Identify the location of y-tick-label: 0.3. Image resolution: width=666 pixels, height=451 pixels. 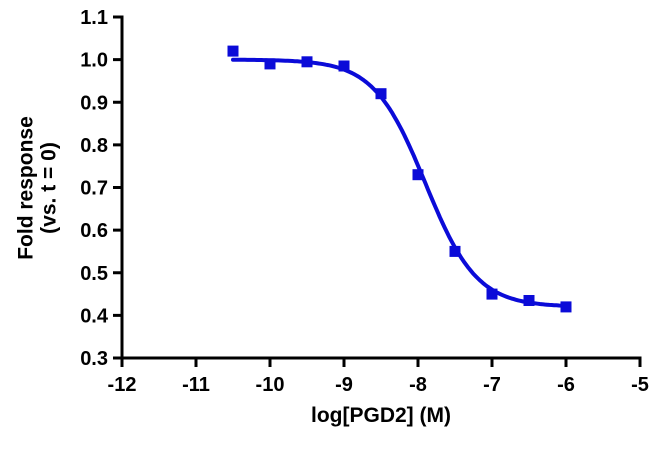
(94, 359).